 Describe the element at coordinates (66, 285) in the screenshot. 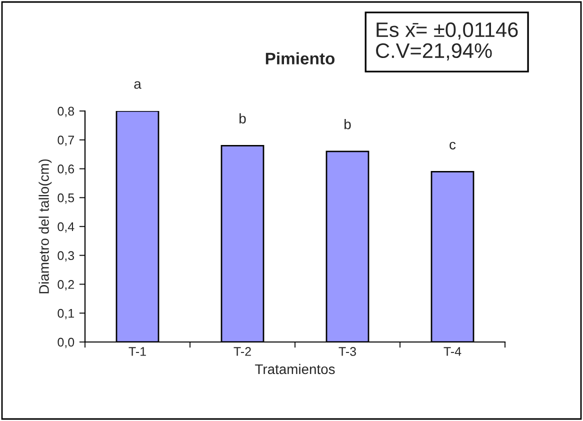

I see `y-tick-label: 0,2` at that location.